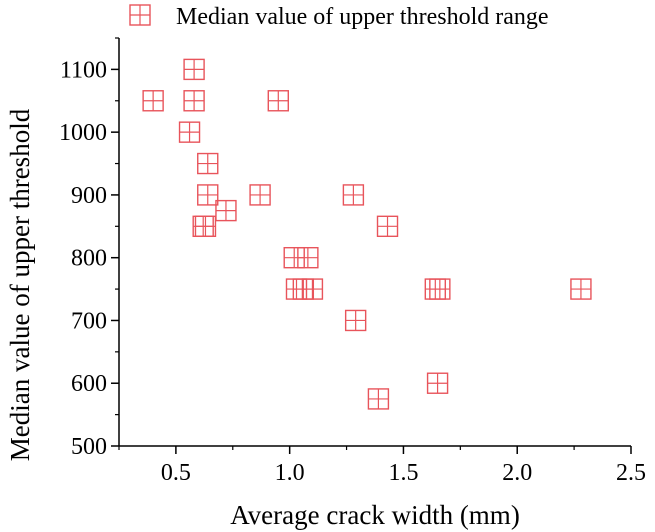 Image resolution: width=655 pixels, height=532 pixels. Describe the element at coordinates (89, 196) in the screenshot. I see `y-tick-label: 900` at that location.